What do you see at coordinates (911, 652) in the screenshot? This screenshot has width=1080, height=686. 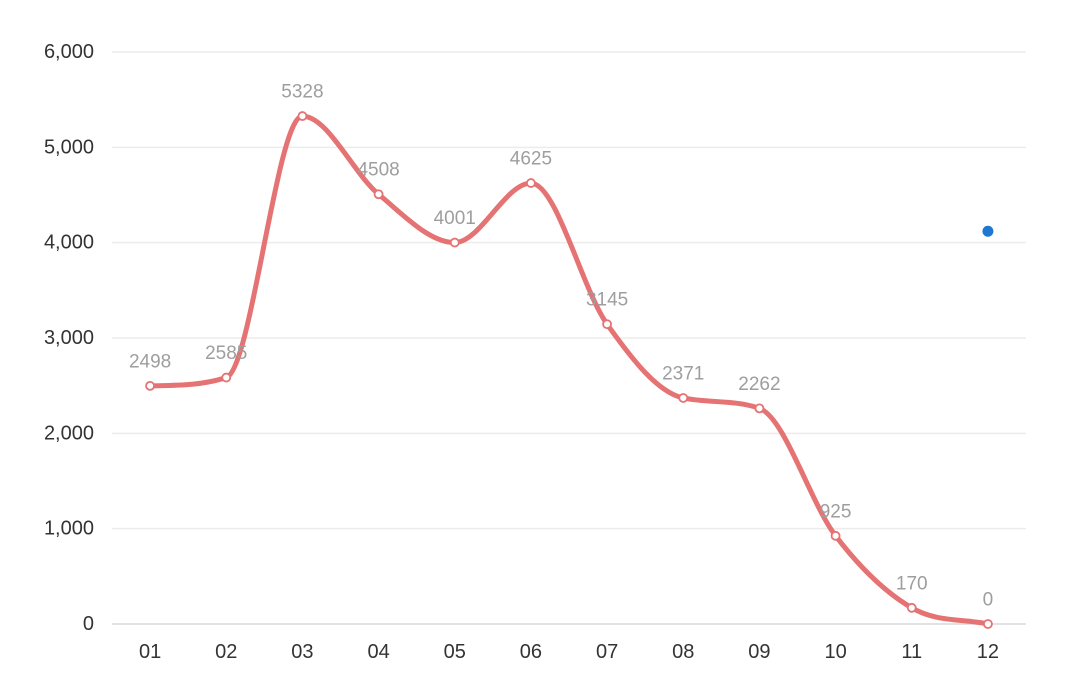 I see `x-tick-label: 11` at bounding box center [911, 652].